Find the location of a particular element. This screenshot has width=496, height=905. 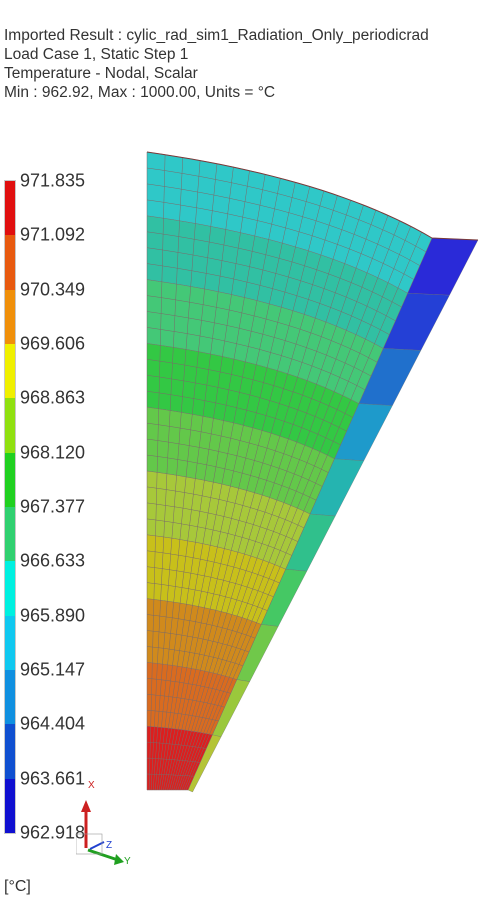

axis-triad: X Y Z is located at coordinates (103, 823).